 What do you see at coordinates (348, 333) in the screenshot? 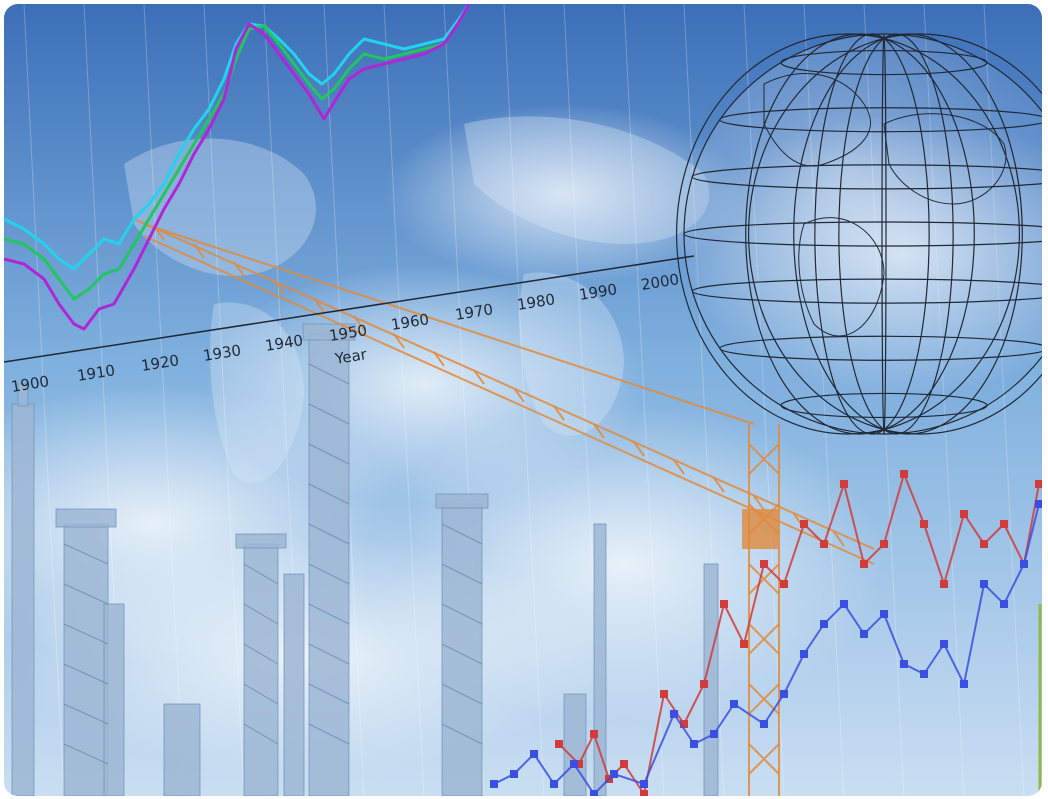
I see `timeline-tick-1950: 1950` at bounding box center [348, 333].